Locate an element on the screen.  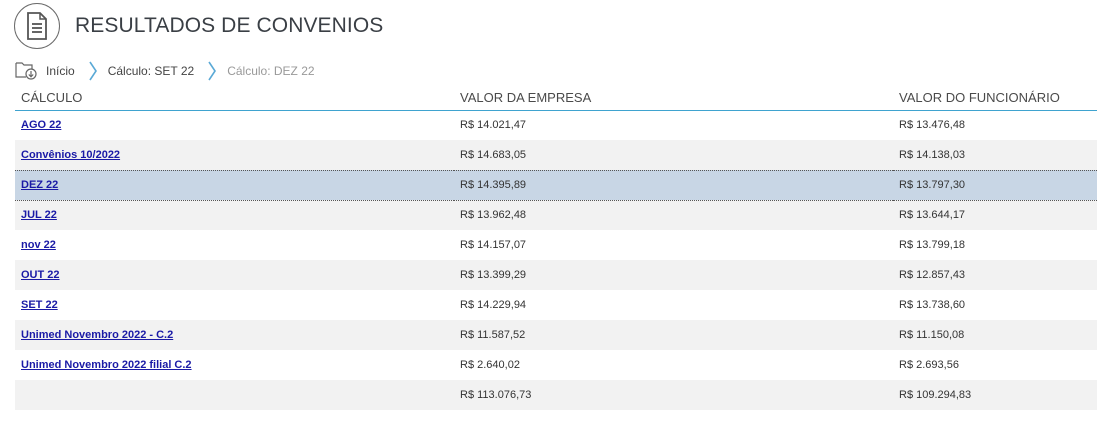
calculo-link: nov 22 is located at coordinates (38, 245).